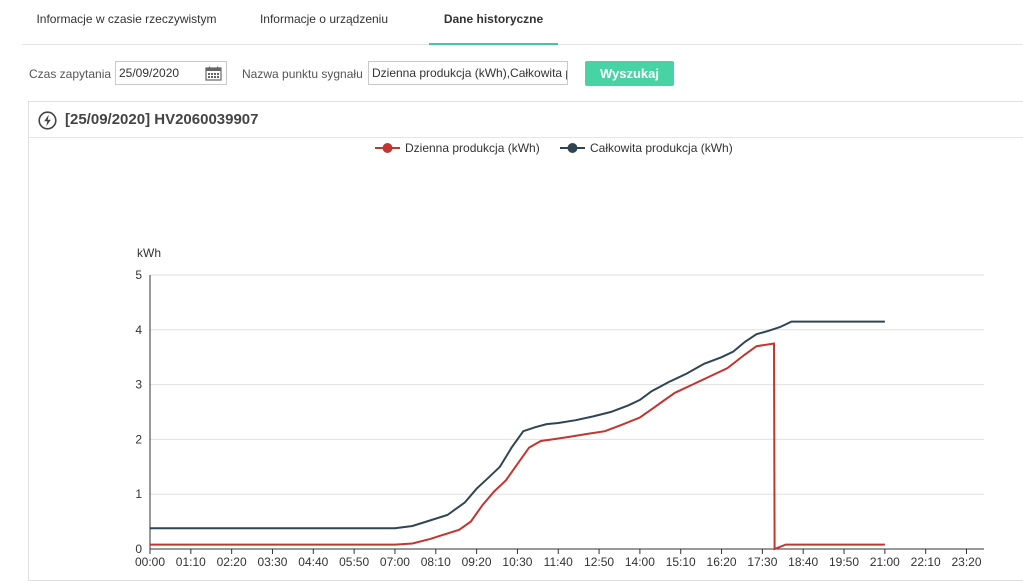  I want to click on y-tick-label: 1, so click(138, 494).